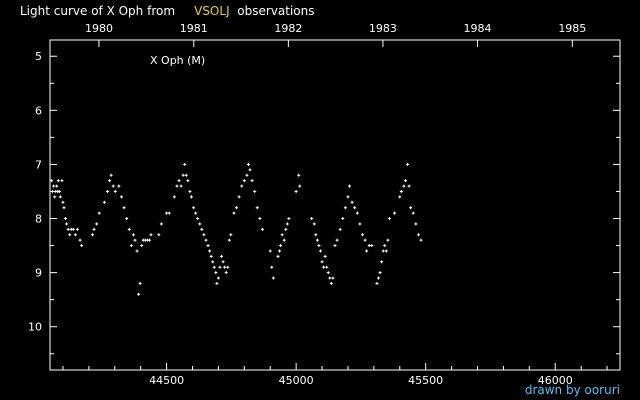 The height and width of the screenshot is (400, 640). What do you see at coordinates (38, 164) in the screenshot?
I see `y-tick-label: 7` at bounding box center [38, 164].